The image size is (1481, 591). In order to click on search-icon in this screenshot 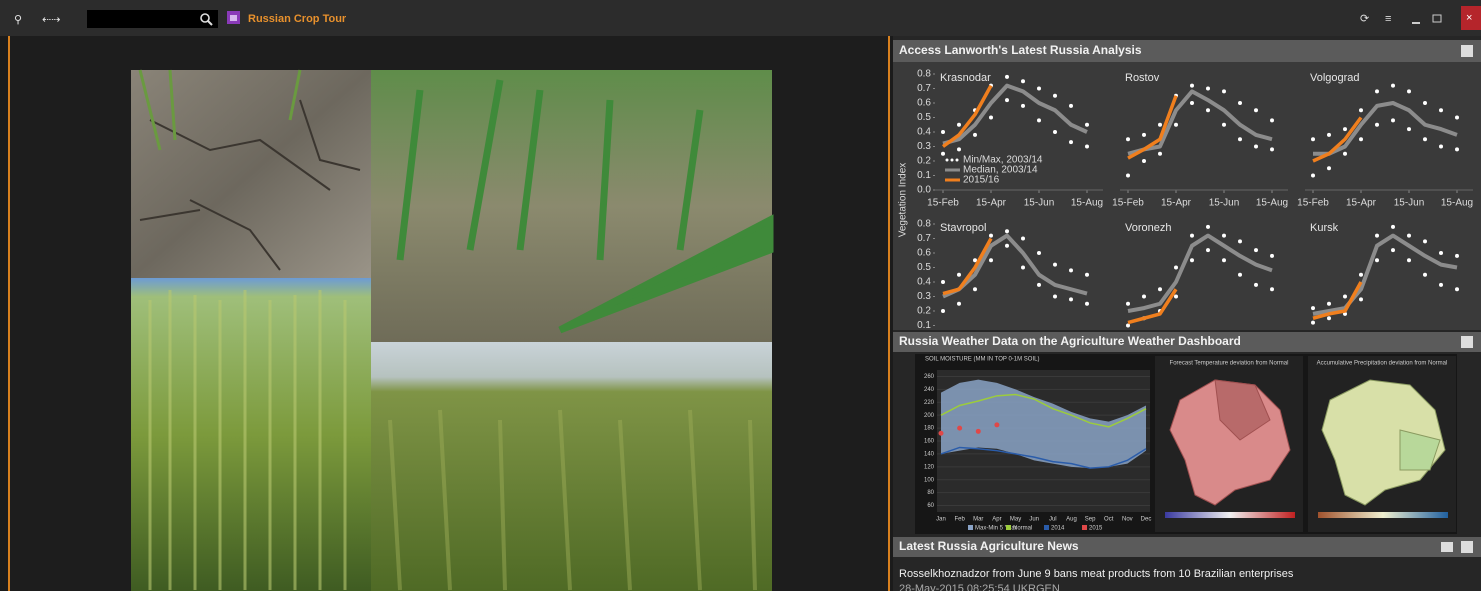, I will do `click(205, 18)`.